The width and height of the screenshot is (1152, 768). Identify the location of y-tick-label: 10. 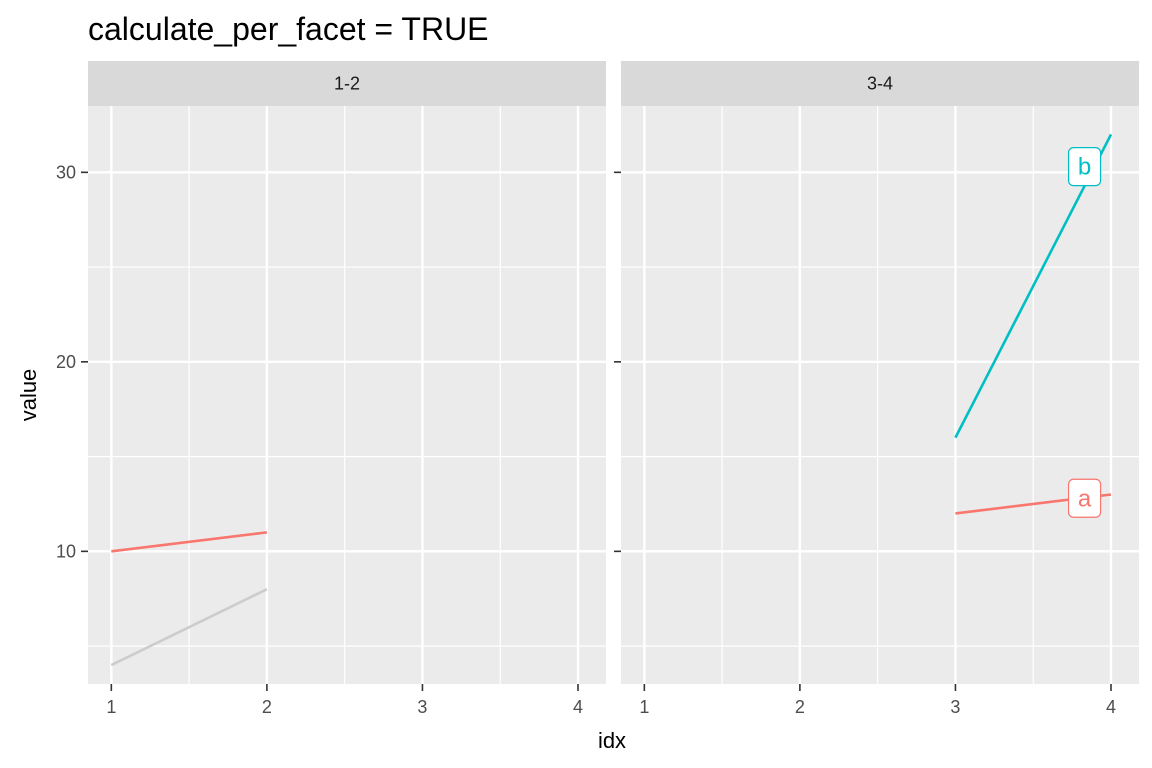
(66, 551).